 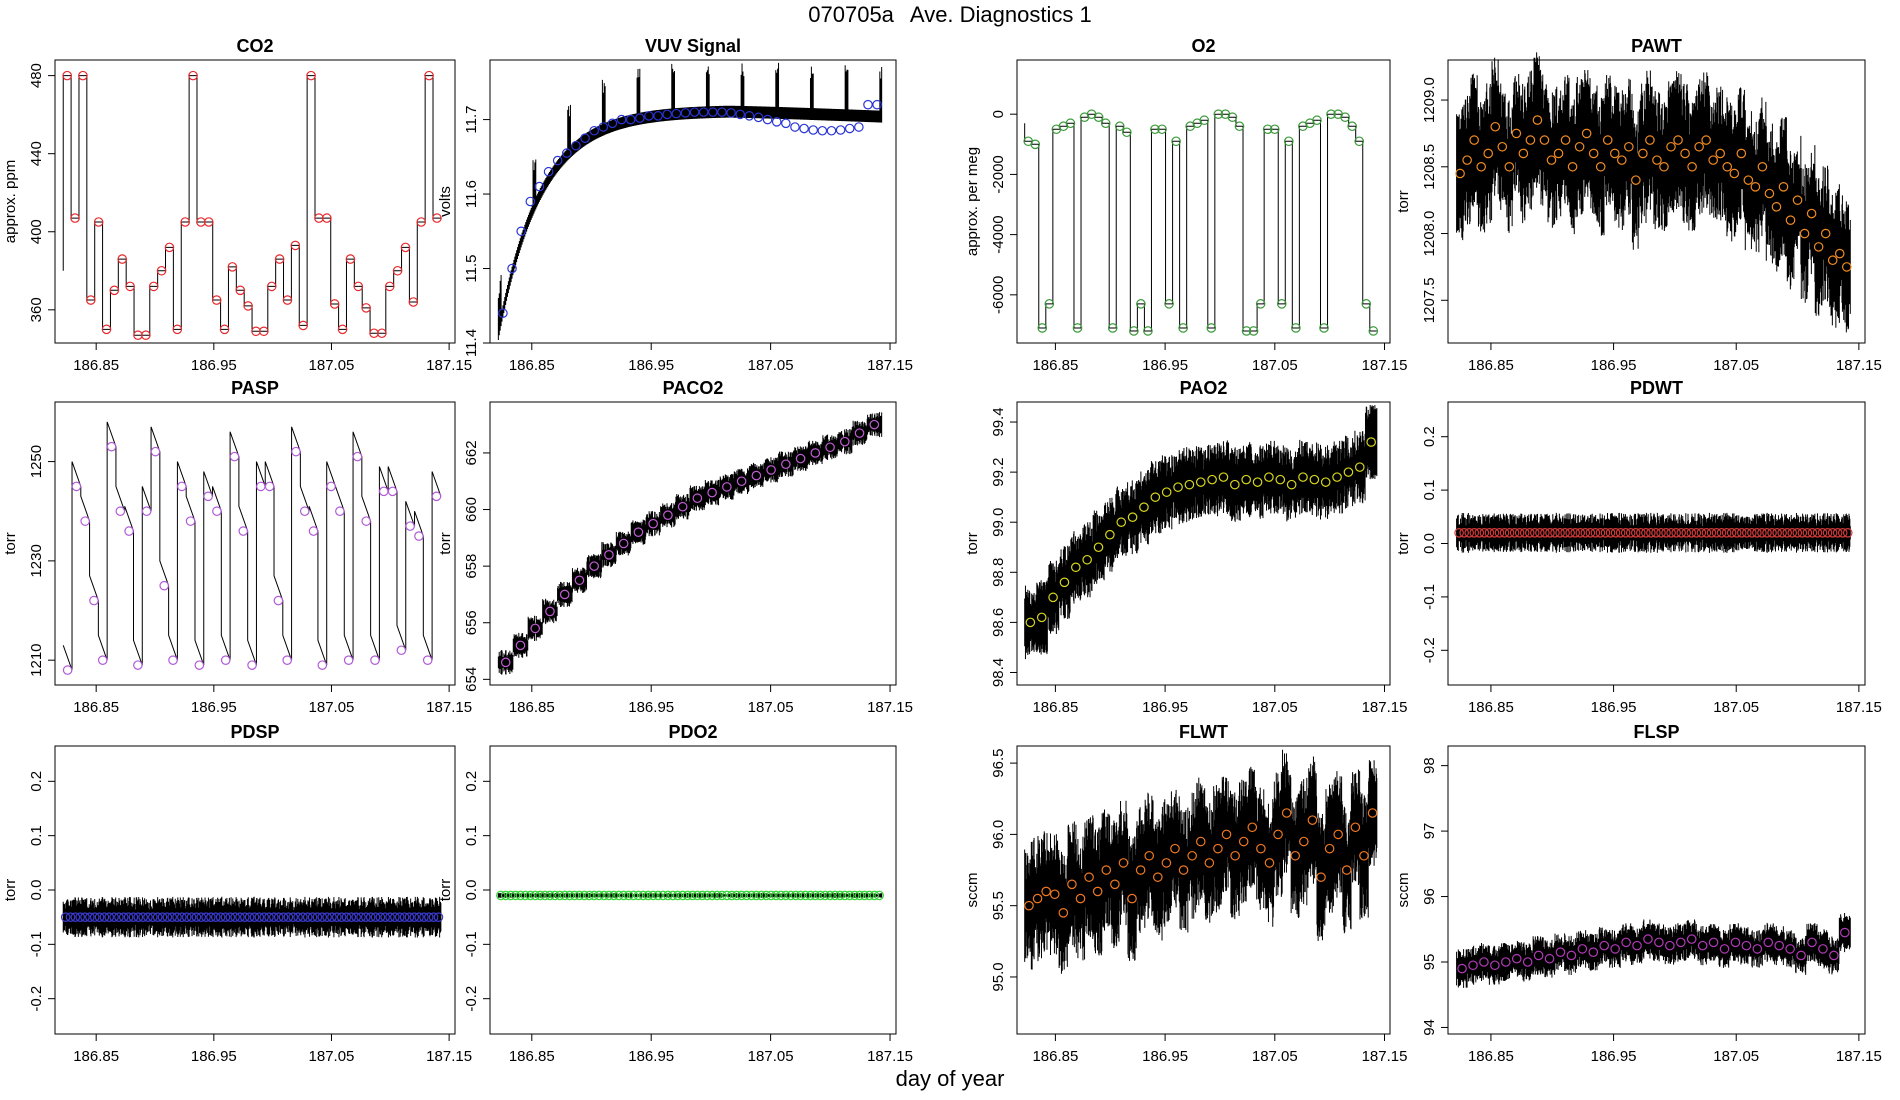 What do you see at coordinates (471, 679) in the screenshot?
I see `y-tick-label: 654` at bounding box center [471, 679].